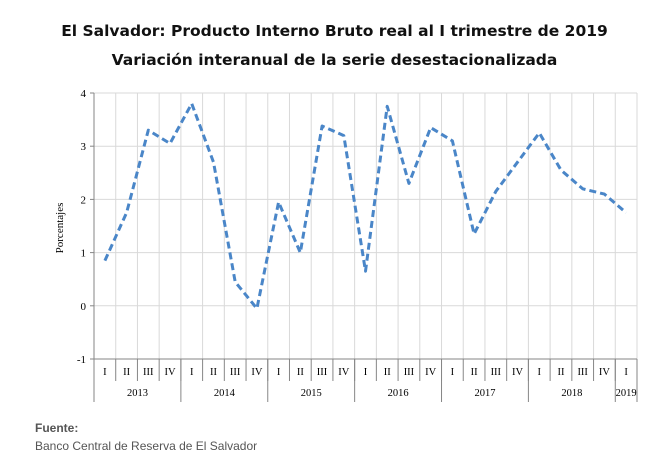 The width and height of the screenshot is (669, 462). I want to click on source-label: Fuente:, so click(57, 428).